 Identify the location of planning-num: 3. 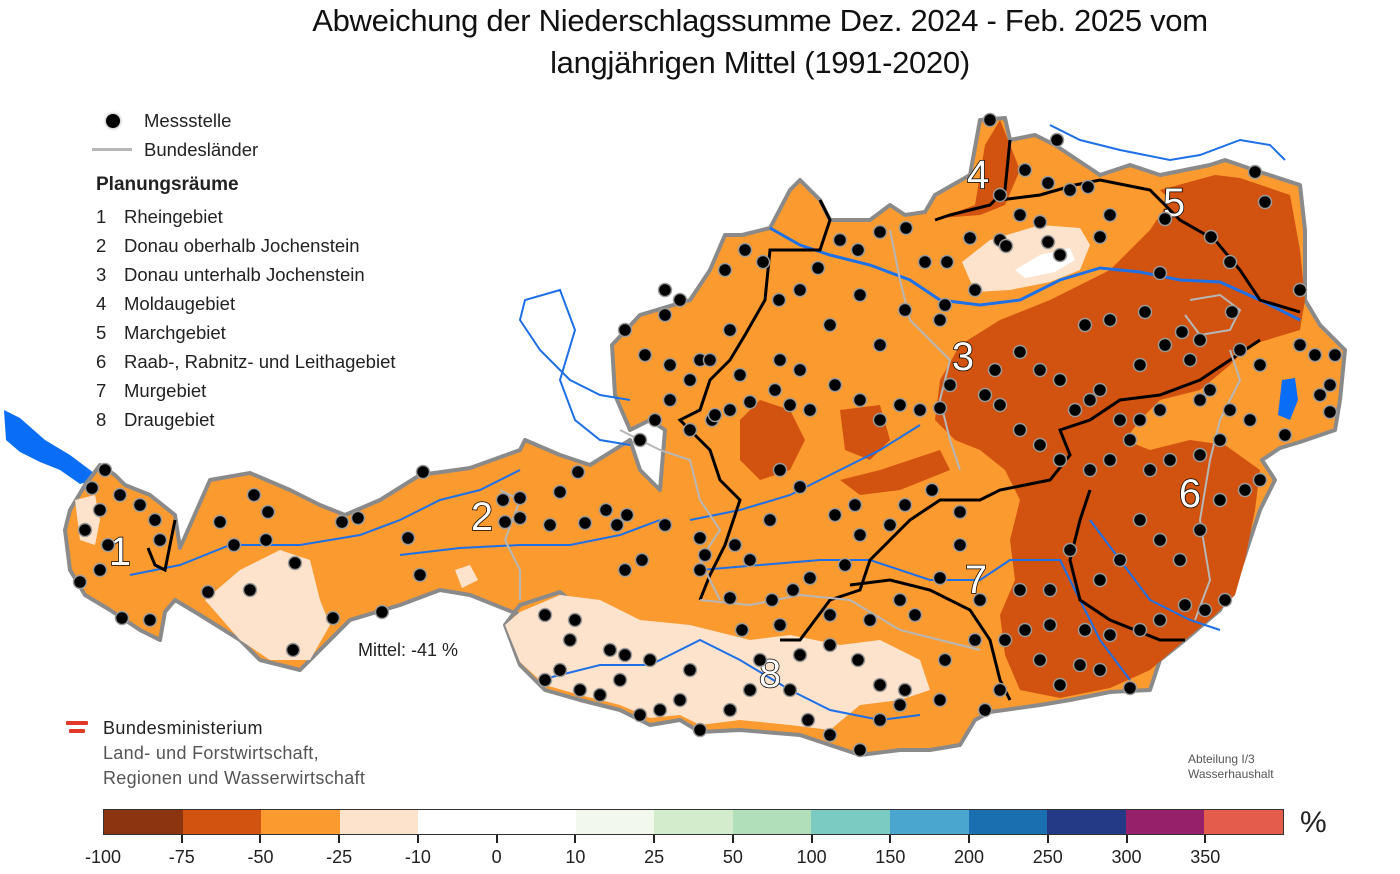
(101, 274).